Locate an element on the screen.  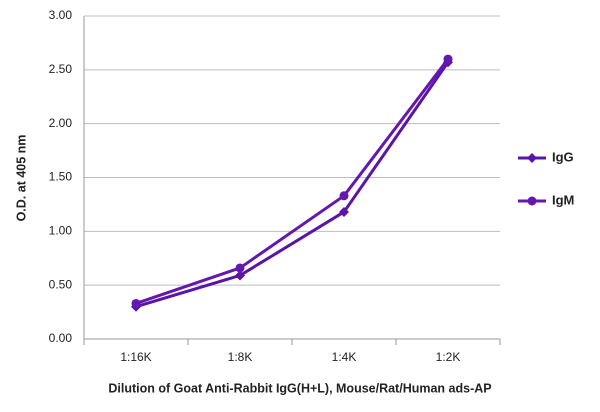
x-tick-label: 1:2K is located at coordinates (448, 357).